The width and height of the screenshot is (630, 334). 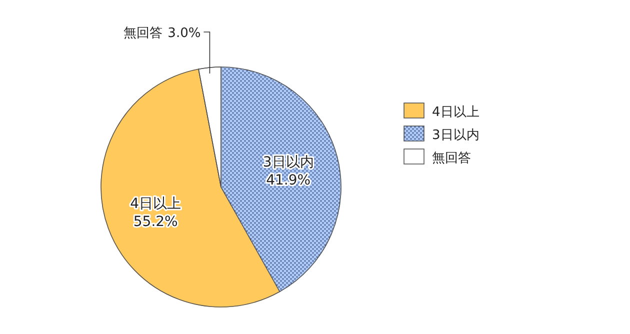 I want to click on slice-label: 3日以内, so click(x=288, y=162).